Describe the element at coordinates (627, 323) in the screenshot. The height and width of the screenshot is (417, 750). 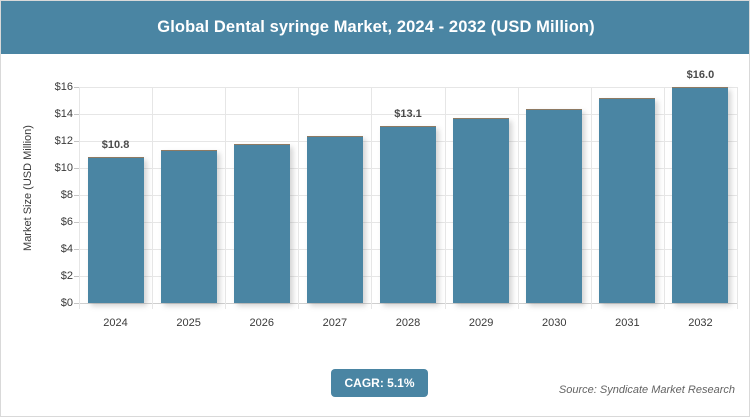
I see `x-axis-tick-label-2031: 2031` at that location.